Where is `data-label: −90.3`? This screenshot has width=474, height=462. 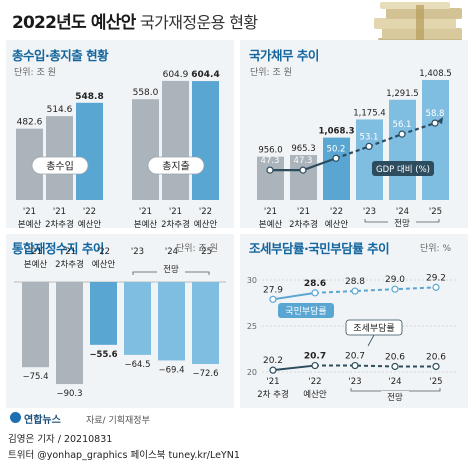
data-label: −90.3 is located at coordinates (69, 394).